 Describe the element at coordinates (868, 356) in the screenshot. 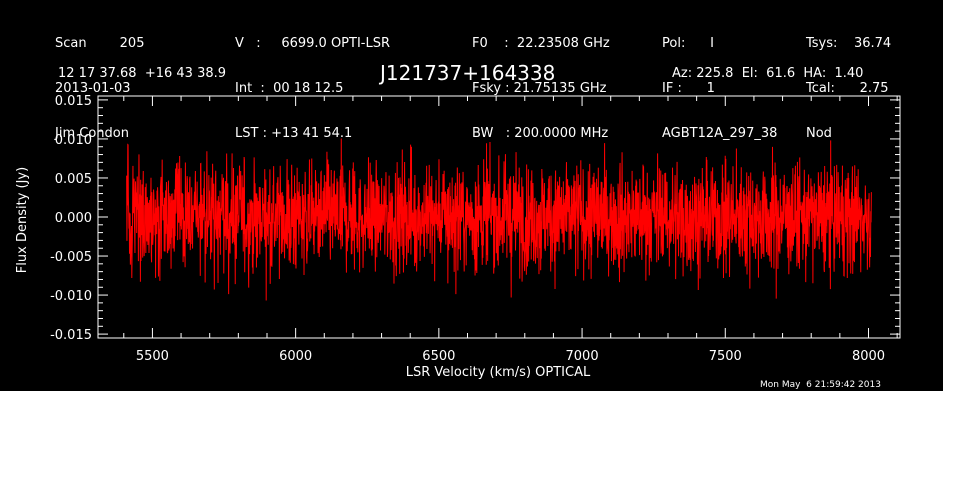

I see `x-tick-label: 8000` at that location.